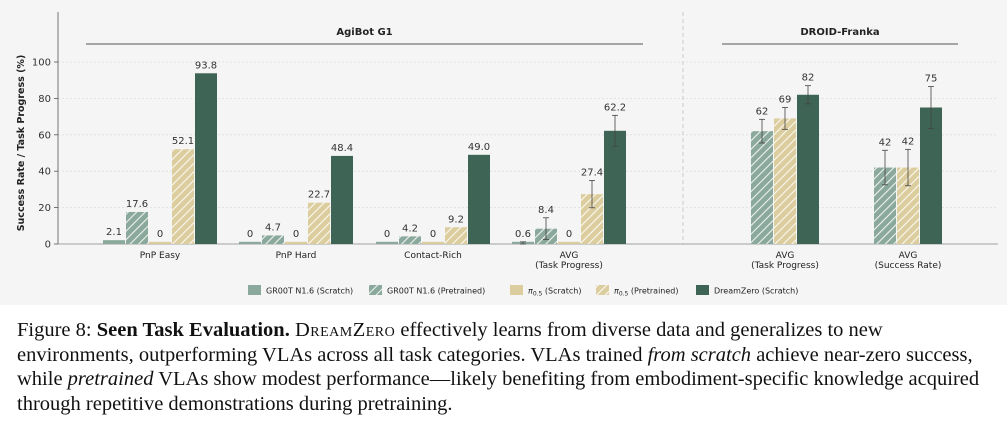  I want to click on legend-label: π0.5 (Pretrained), so click(646, 292).